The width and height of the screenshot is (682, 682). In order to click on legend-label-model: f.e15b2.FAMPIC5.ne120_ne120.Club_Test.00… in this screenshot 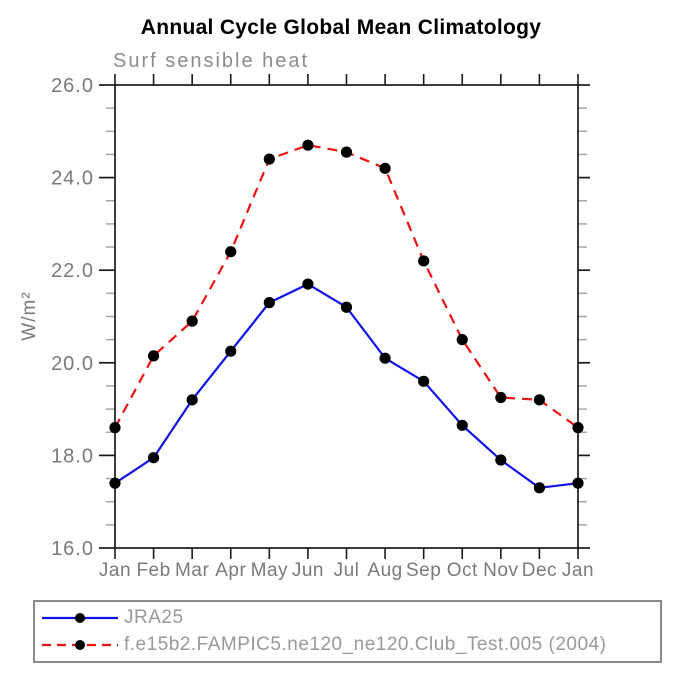, I will do `click(365, 645)`.